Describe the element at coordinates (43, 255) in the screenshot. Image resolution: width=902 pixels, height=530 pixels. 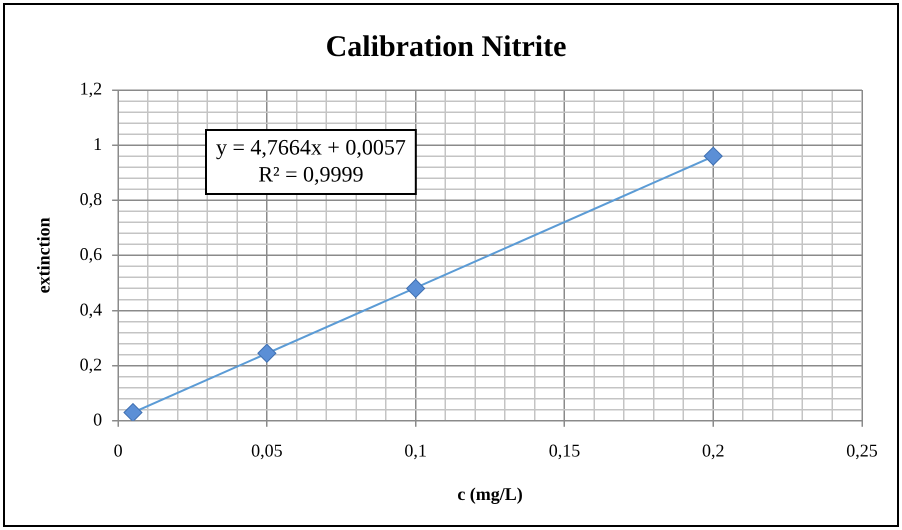
I see `y-axis-title: extinction` at that location.